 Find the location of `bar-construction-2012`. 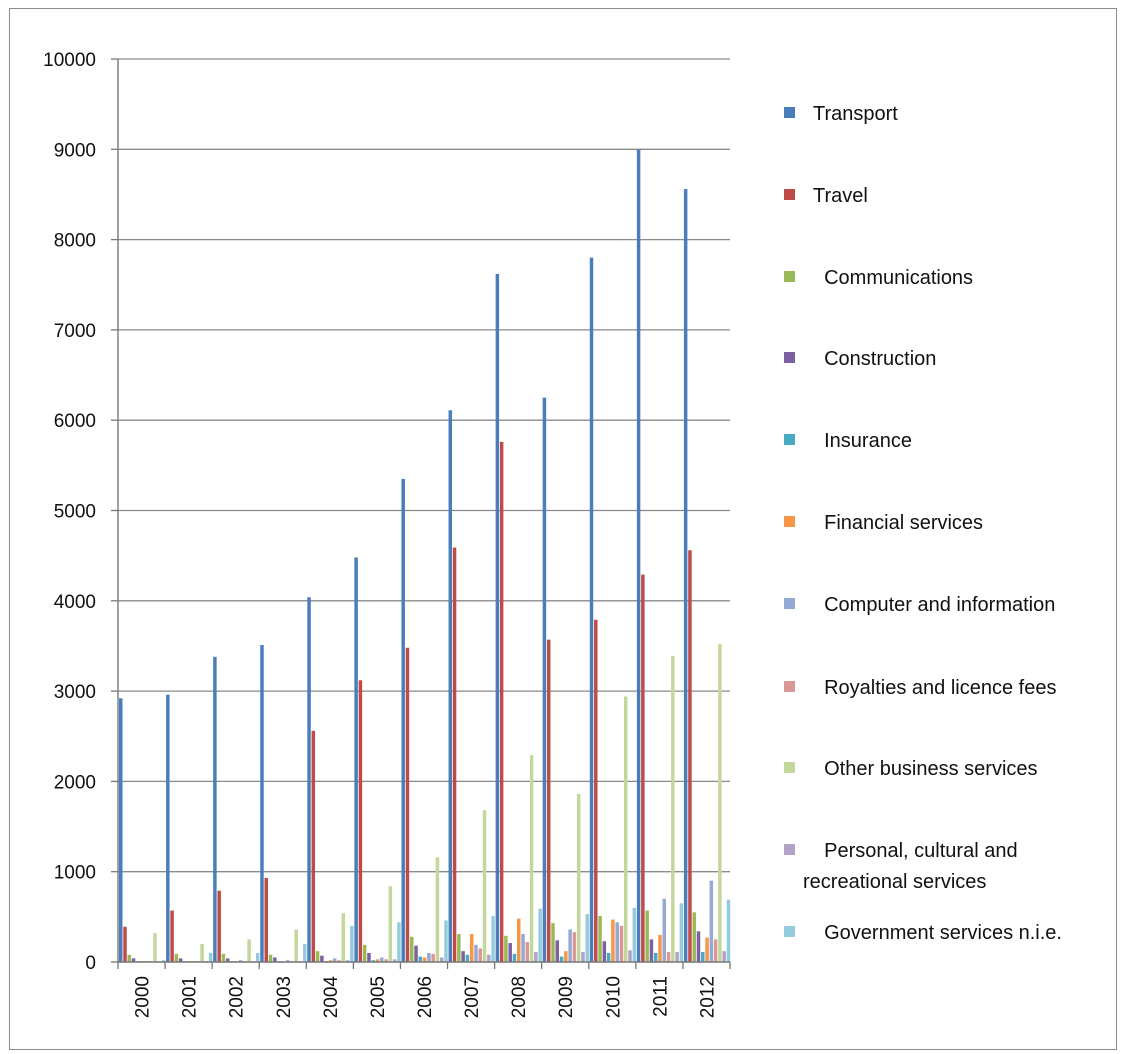

bar-construction-2012 is located at coordinates (698, 946).